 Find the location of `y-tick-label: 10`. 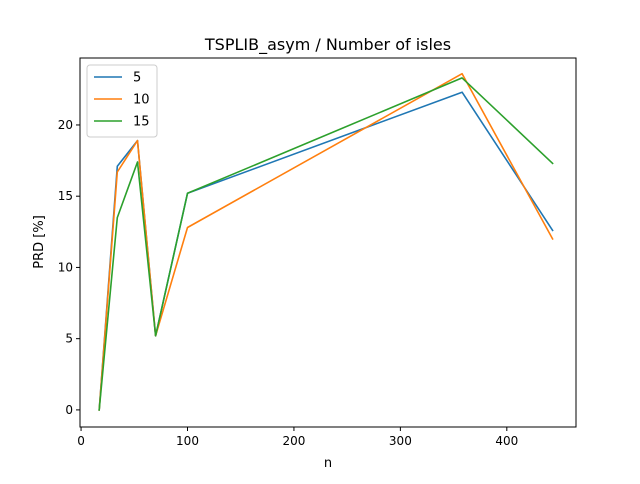

y-tick-label: 10 is located at coordinates (65, 267).